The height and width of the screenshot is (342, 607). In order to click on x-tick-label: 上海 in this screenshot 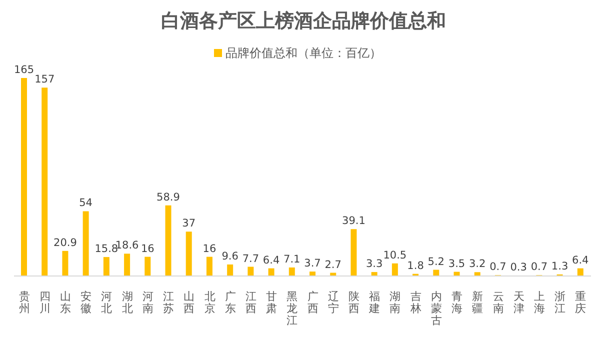, I will do `click(539, 302)`.